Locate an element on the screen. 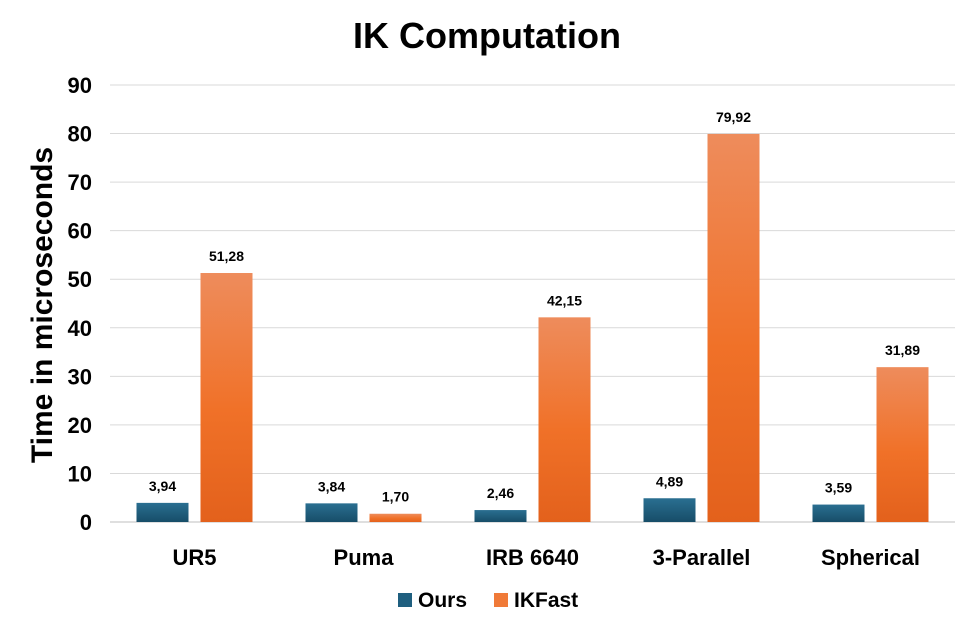  y-tick-label: 50 is located at coordinates (80, 279).